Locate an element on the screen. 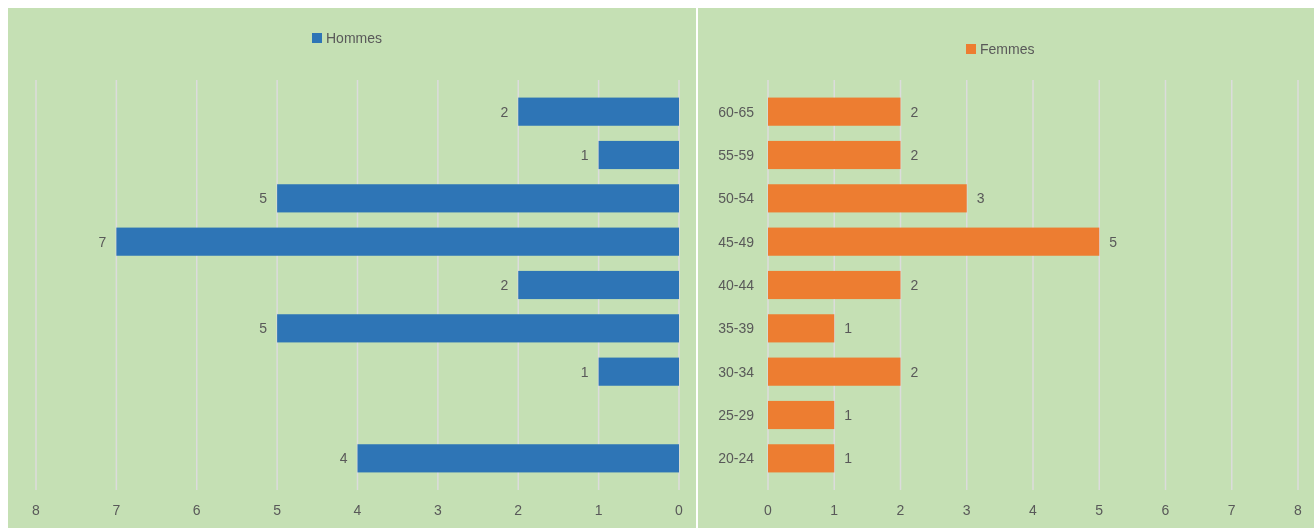 Image resolution: width=1314 pixels, height=528 pixels. y-tick-label: 30-34 is located at coordinates (736, 371).